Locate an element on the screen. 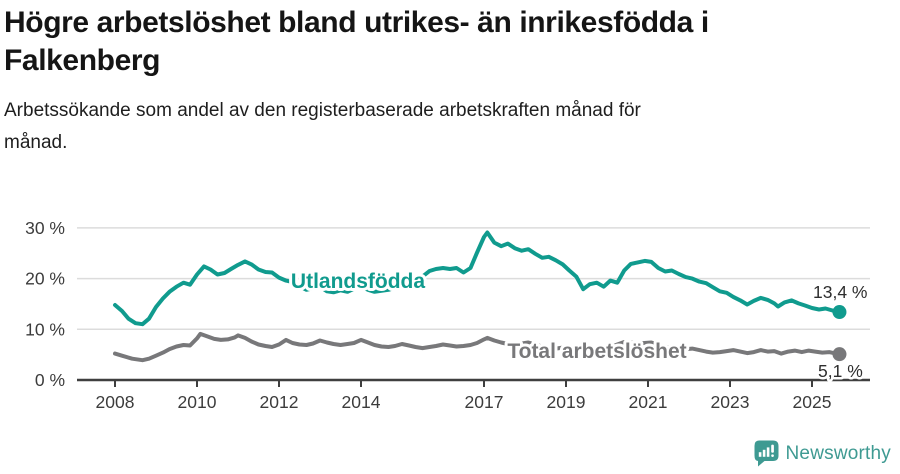 Image resolution: width=900 pixels, height=474 pixels. newsworthy-logo-icon is located at coordinates (766, 453).